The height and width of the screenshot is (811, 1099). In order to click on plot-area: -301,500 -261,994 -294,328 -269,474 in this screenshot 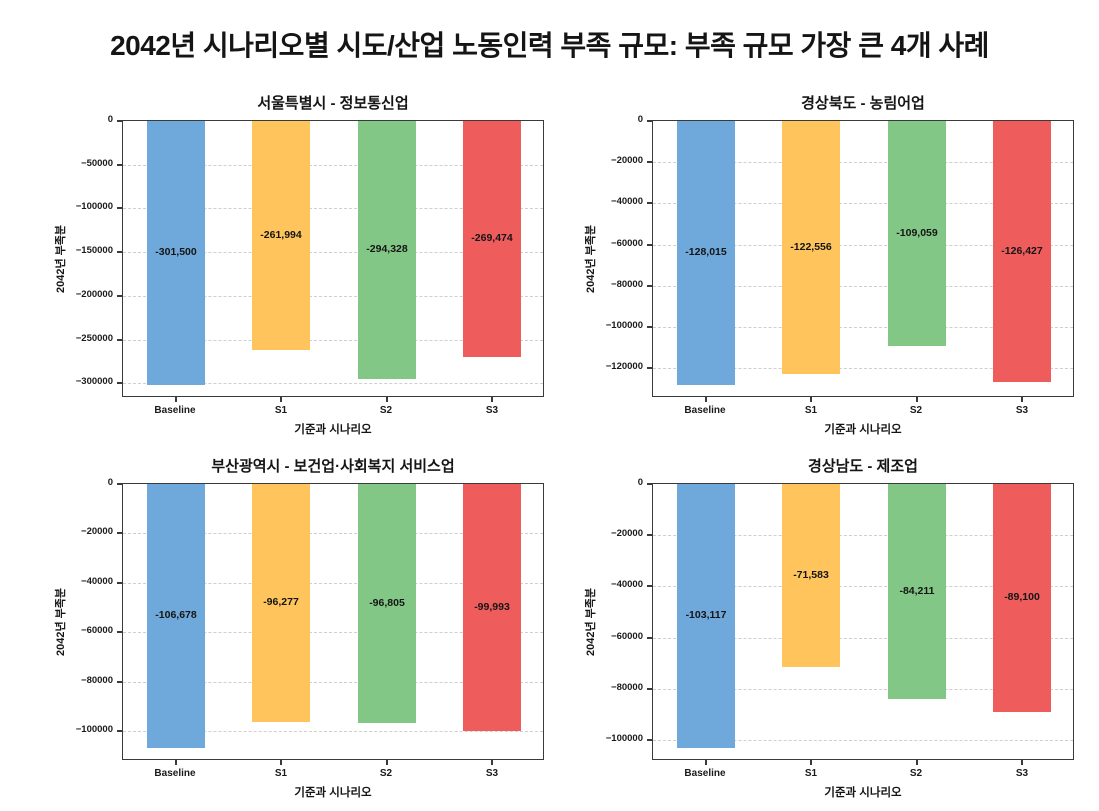, I will do `click(333, 258)`.